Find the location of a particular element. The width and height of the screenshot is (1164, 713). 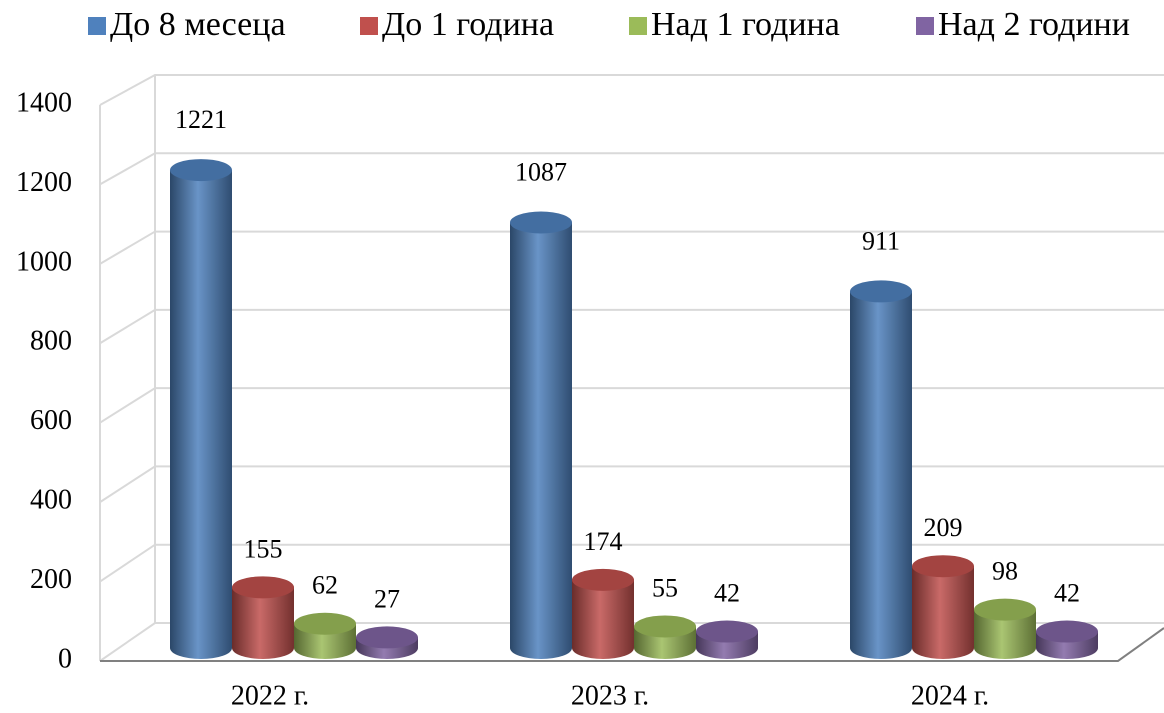

y-tick-label: 800 is located at coordinates (51, 341).